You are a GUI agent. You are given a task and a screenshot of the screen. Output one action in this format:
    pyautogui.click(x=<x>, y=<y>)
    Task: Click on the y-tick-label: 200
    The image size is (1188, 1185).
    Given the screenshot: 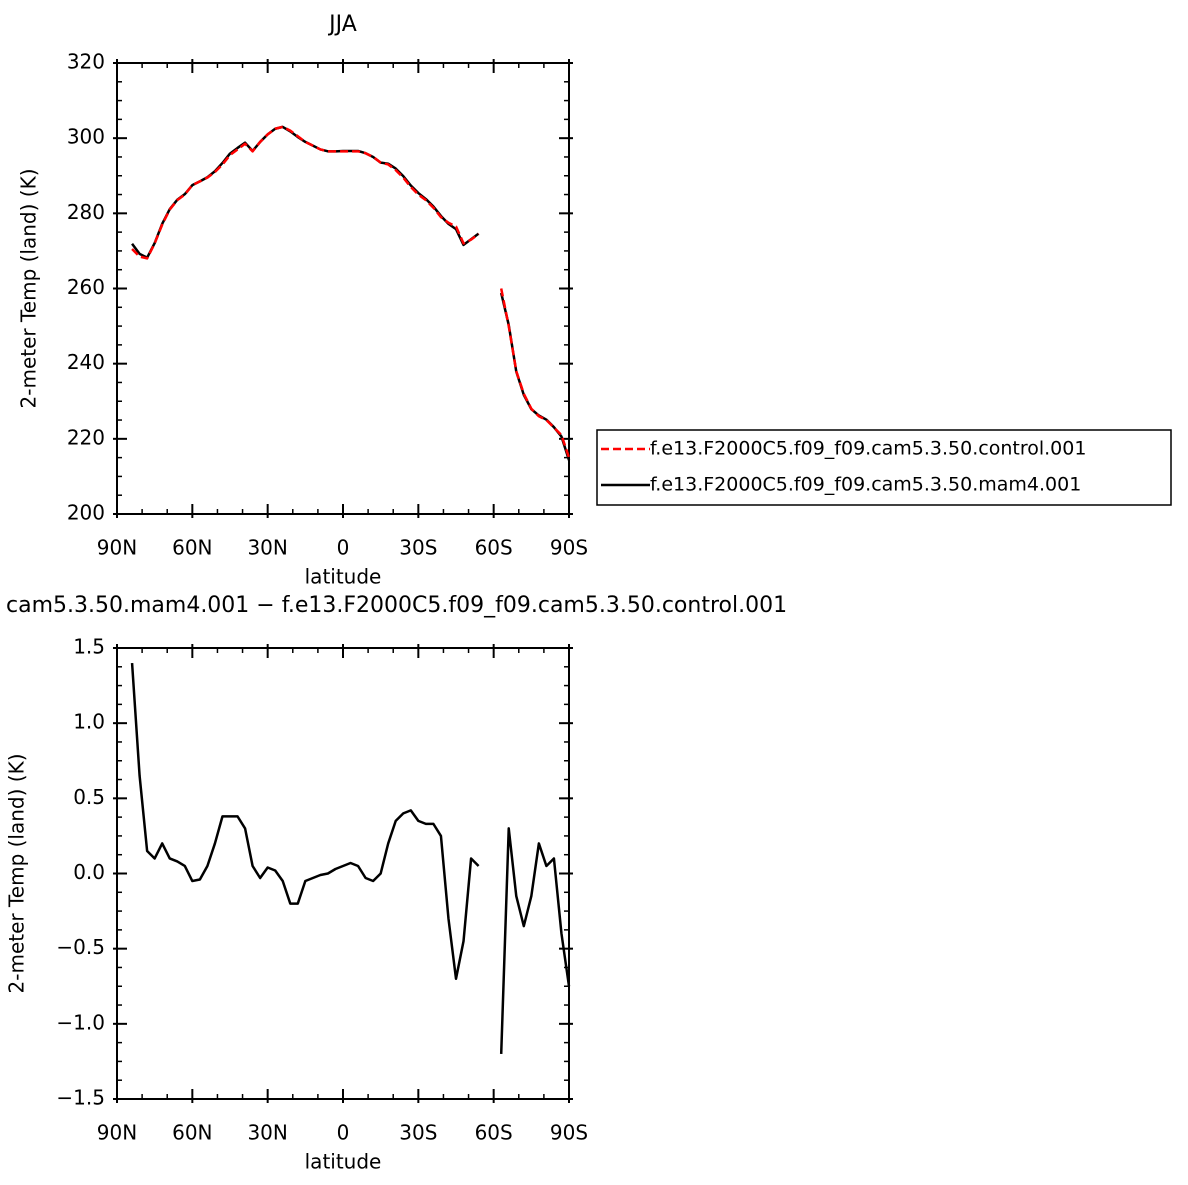 What is the action you would take?
    pyautogui.click(x=86, y=513)
    